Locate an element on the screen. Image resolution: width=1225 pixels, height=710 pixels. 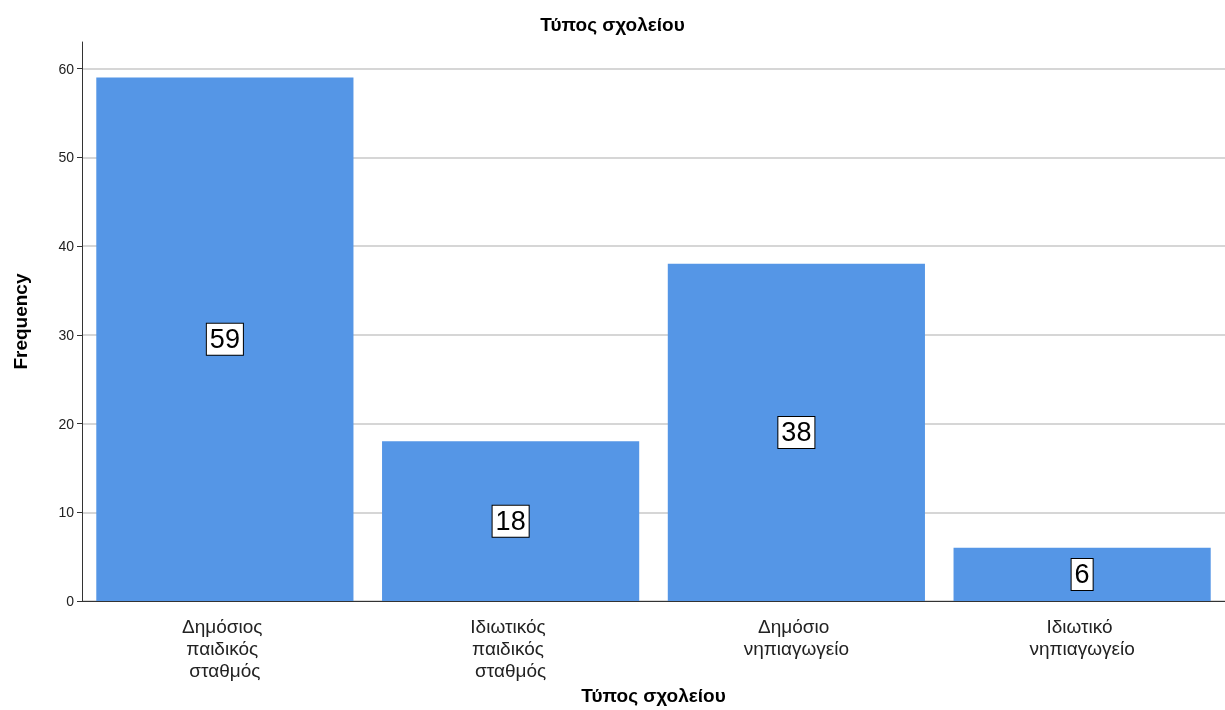
x-tick-label: Δημόσιο νηπιαγωγείο is located at coordinates (796, 637).